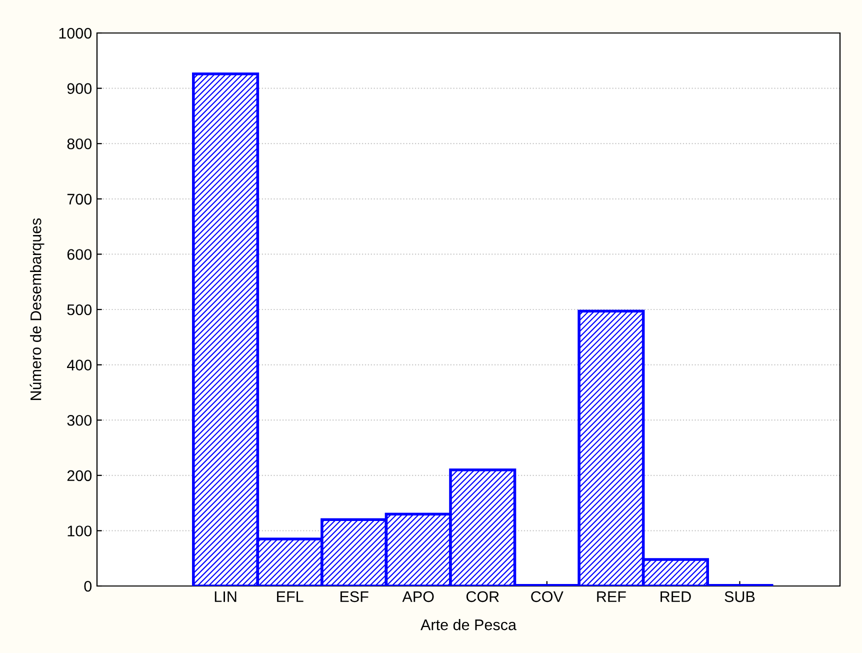  I want to click on y-tick-label: 600, so click(79, 254).